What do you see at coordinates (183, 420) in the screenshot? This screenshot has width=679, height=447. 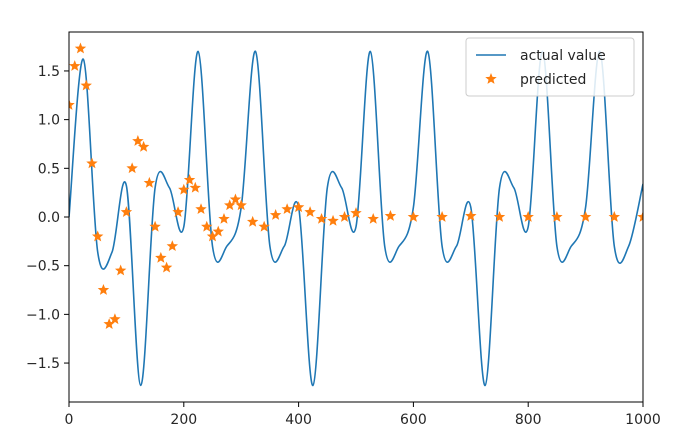 I see `x-tick-label: 200` at bounding box center [183, 420].